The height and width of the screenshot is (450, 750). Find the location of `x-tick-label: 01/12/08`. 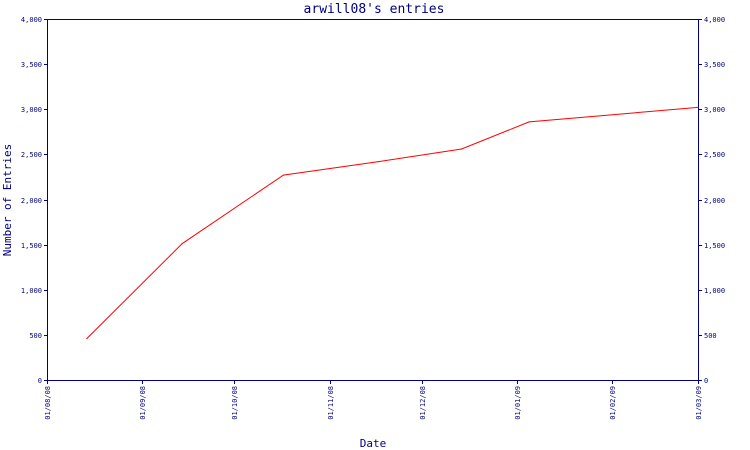

x-tick-label: 01/12/08 is located at coordinates (423, 403).